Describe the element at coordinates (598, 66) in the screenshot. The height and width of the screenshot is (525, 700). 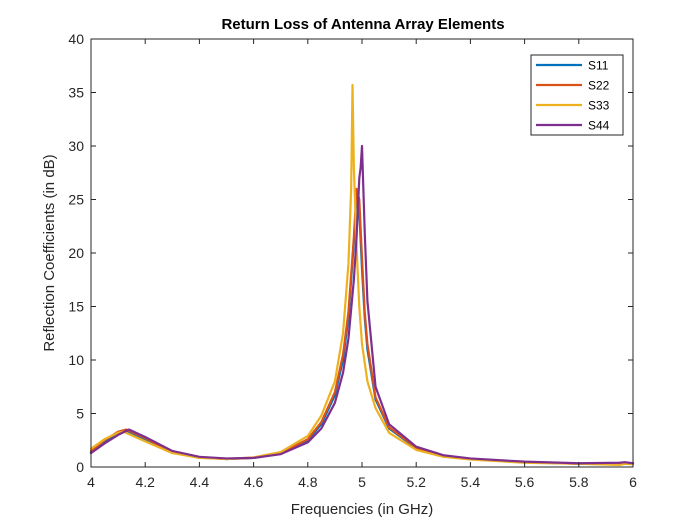
I see `legend-label-s11: S11` at that location.